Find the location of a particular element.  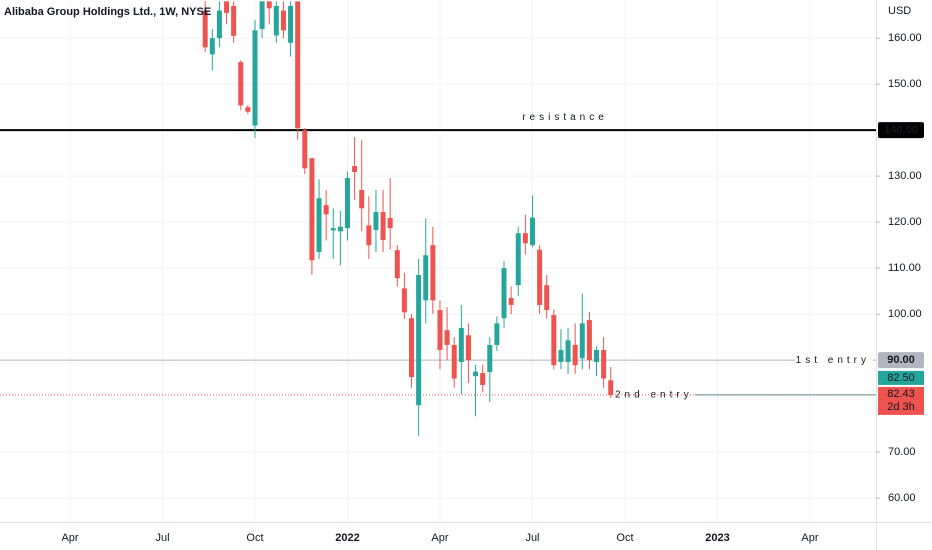

line-label: 1st entry is located at coordinates (833, 360).